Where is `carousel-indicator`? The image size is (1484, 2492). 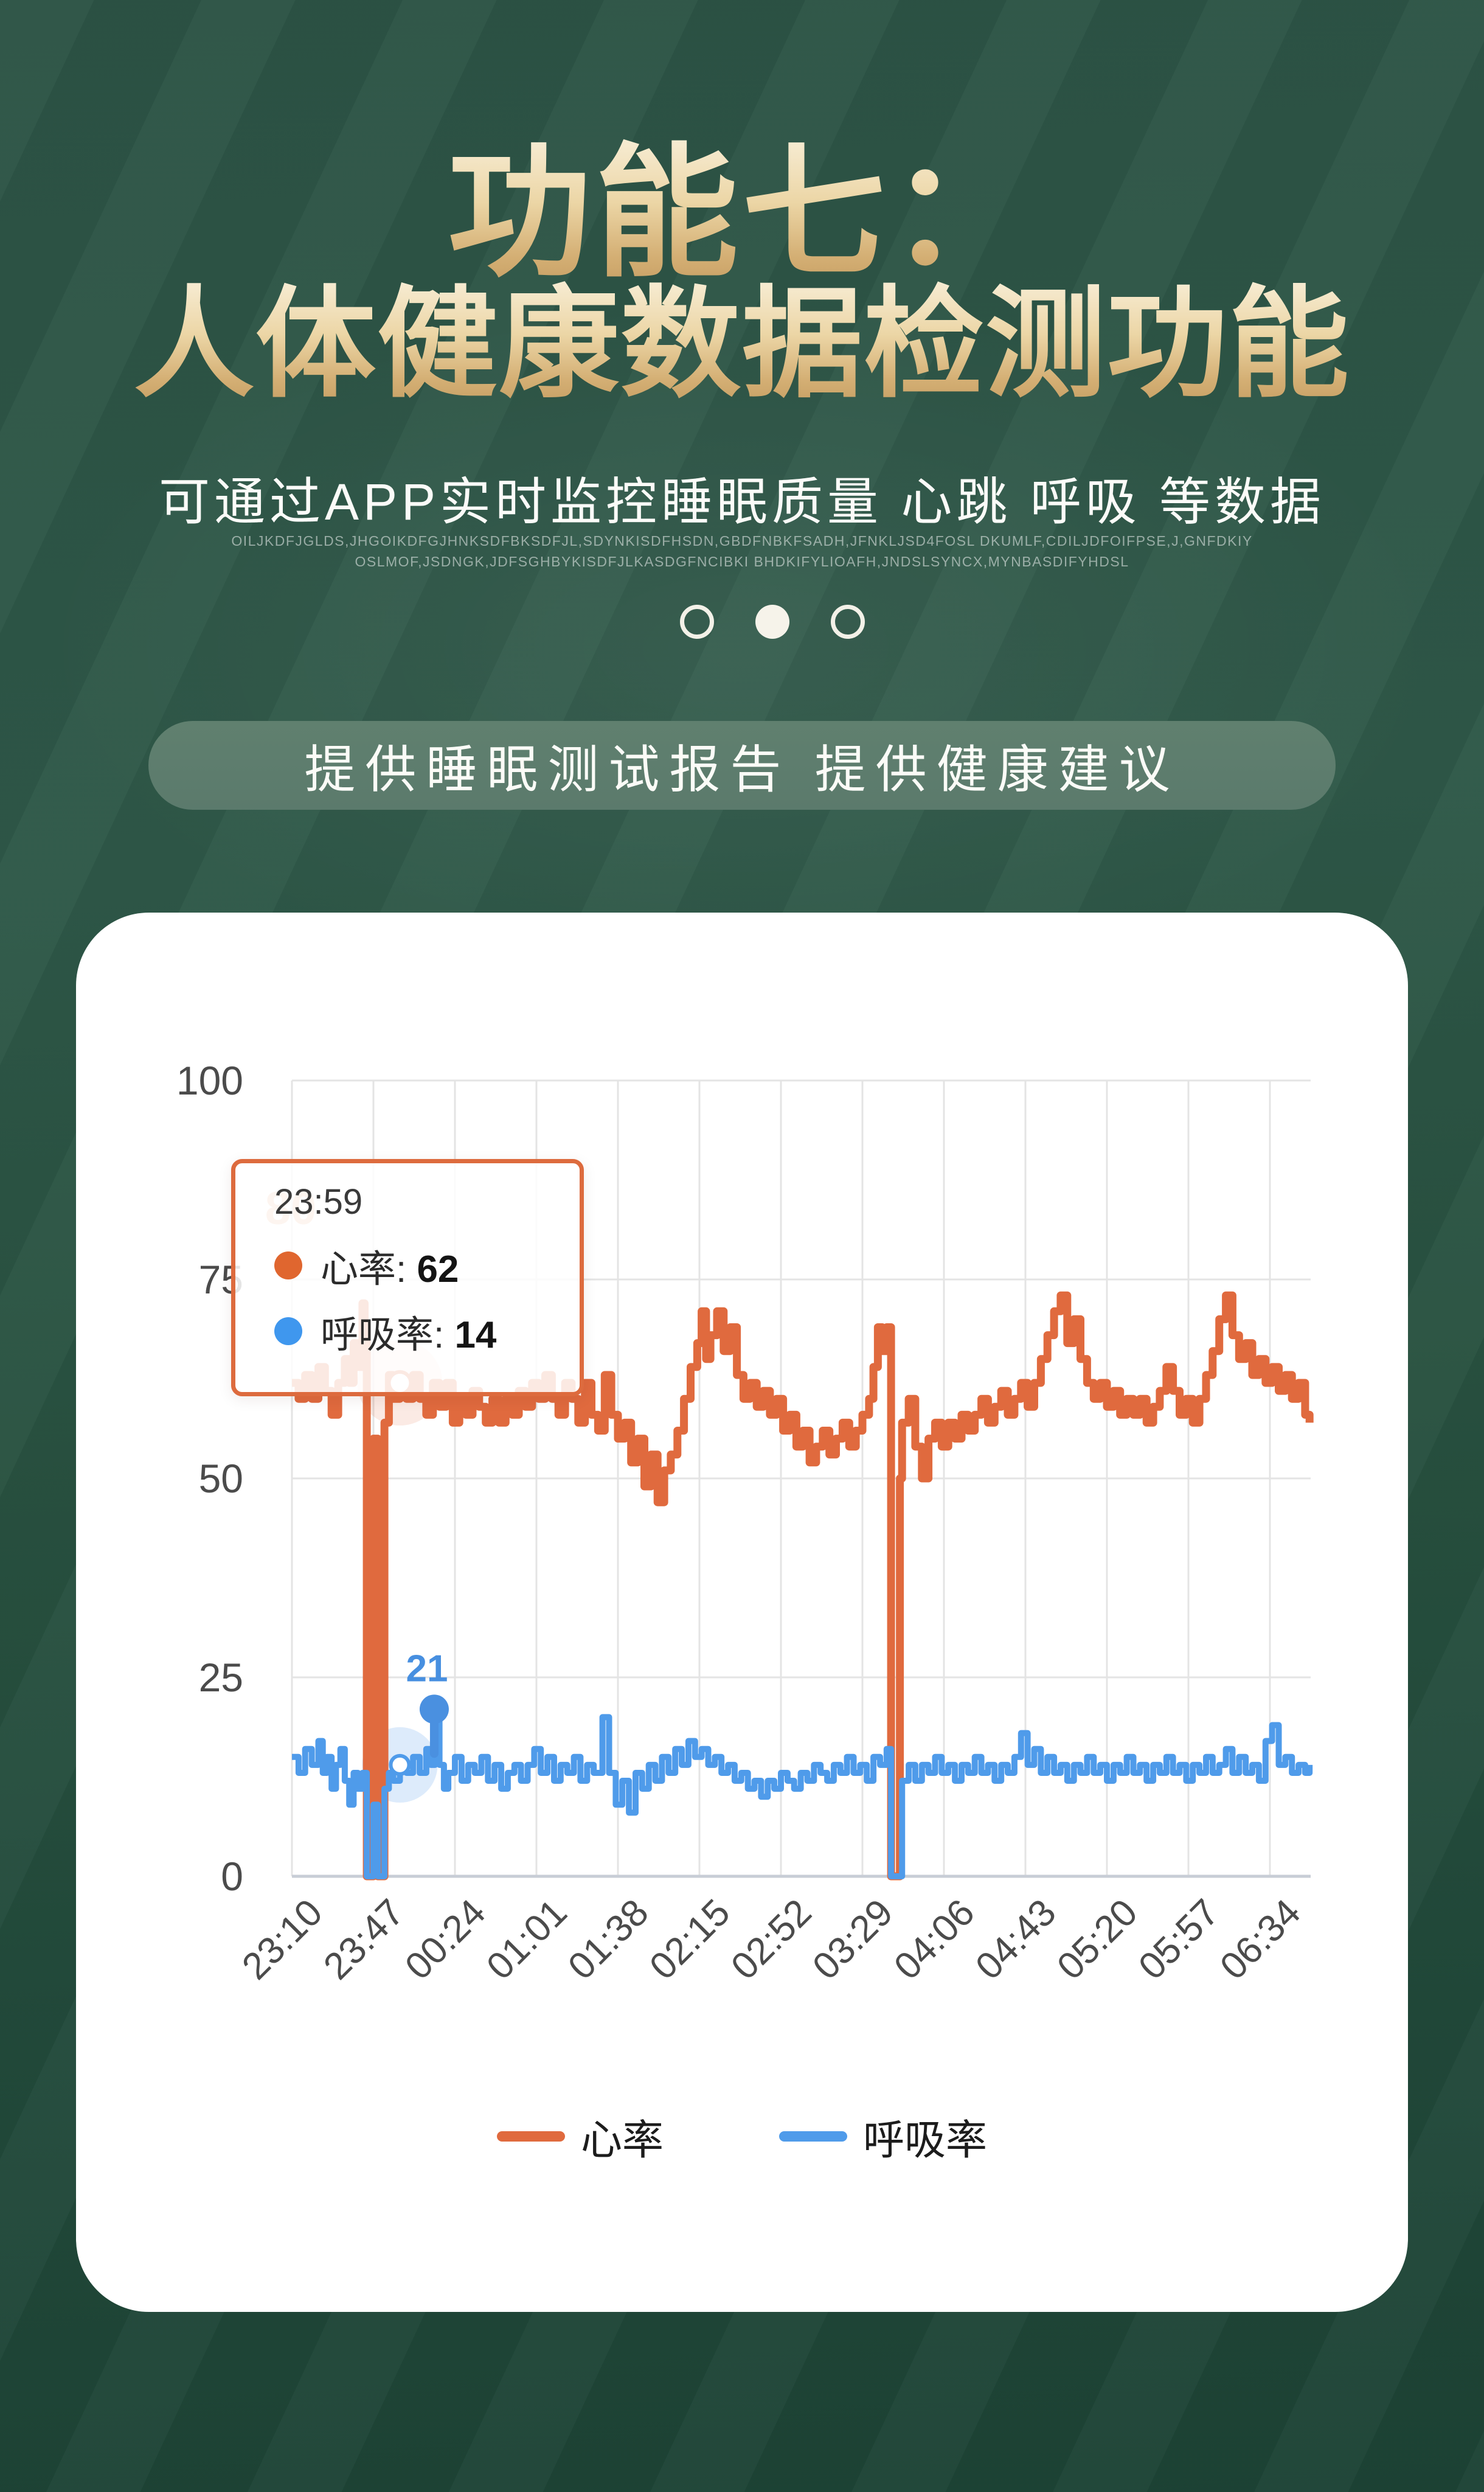
carousel-indicator is located at coordinates (772, 622).